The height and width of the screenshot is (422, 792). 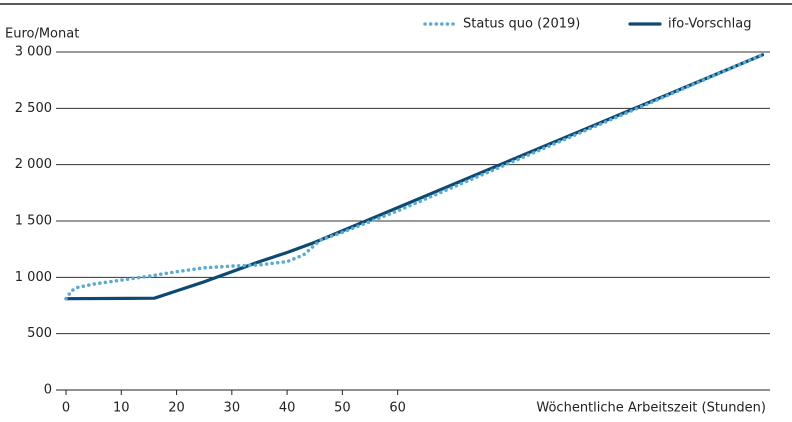 What do you see at coordinates (33, 164) in the screenshot?
I see `y-tick-label: 2 000` at bounding box center [33, 164].